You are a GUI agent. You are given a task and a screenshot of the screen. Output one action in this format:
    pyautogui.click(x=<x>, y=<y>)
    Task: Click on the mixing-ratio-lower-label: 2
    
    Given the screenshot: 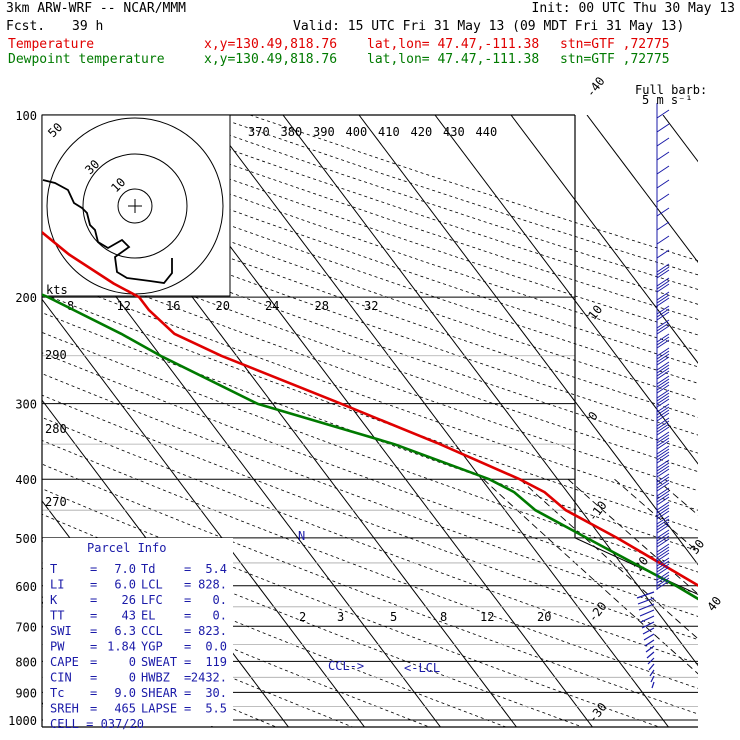 What is the action you would take?
    pyautogui.click(x=302, y=617)
    